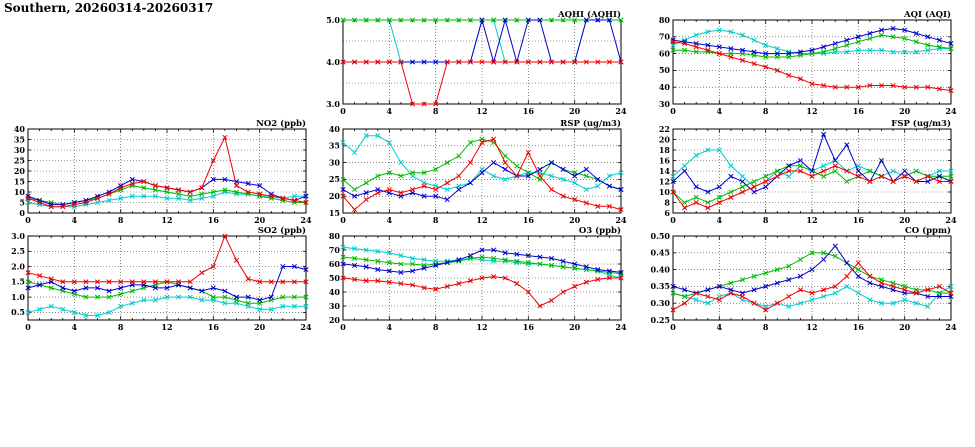  I want to click on svg-text: RSP (ug/m3), so click(590, 123).